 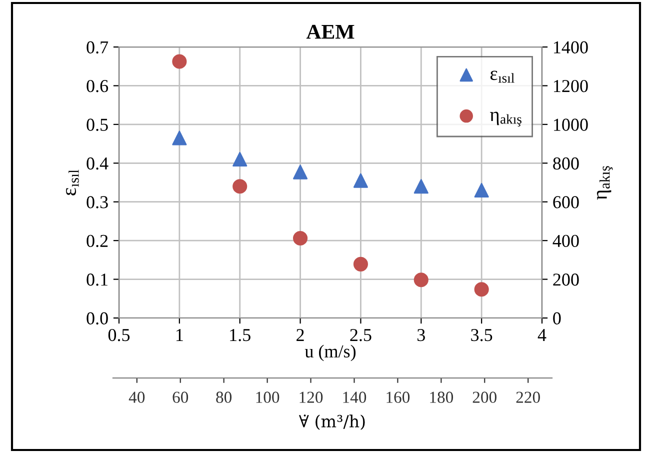 What do you see at coordinates (97, 86) in the screenshot?
I see `y-tick-label: 0.6` at bounding box center [97, 86].